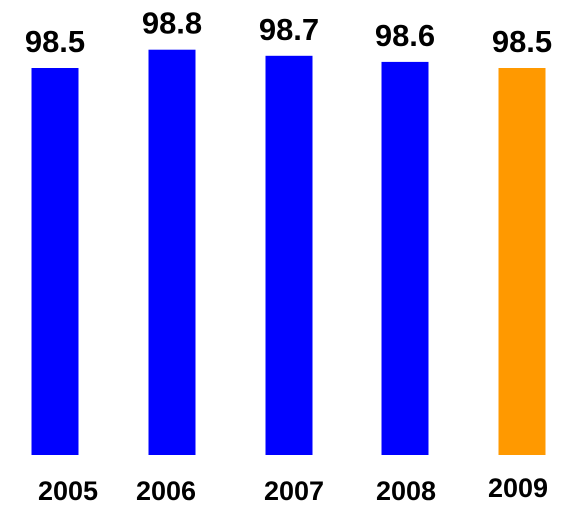 This screenshot has height=510, width=571. I want to click on x-tick-label-2006: 2006, so click(166, 491).